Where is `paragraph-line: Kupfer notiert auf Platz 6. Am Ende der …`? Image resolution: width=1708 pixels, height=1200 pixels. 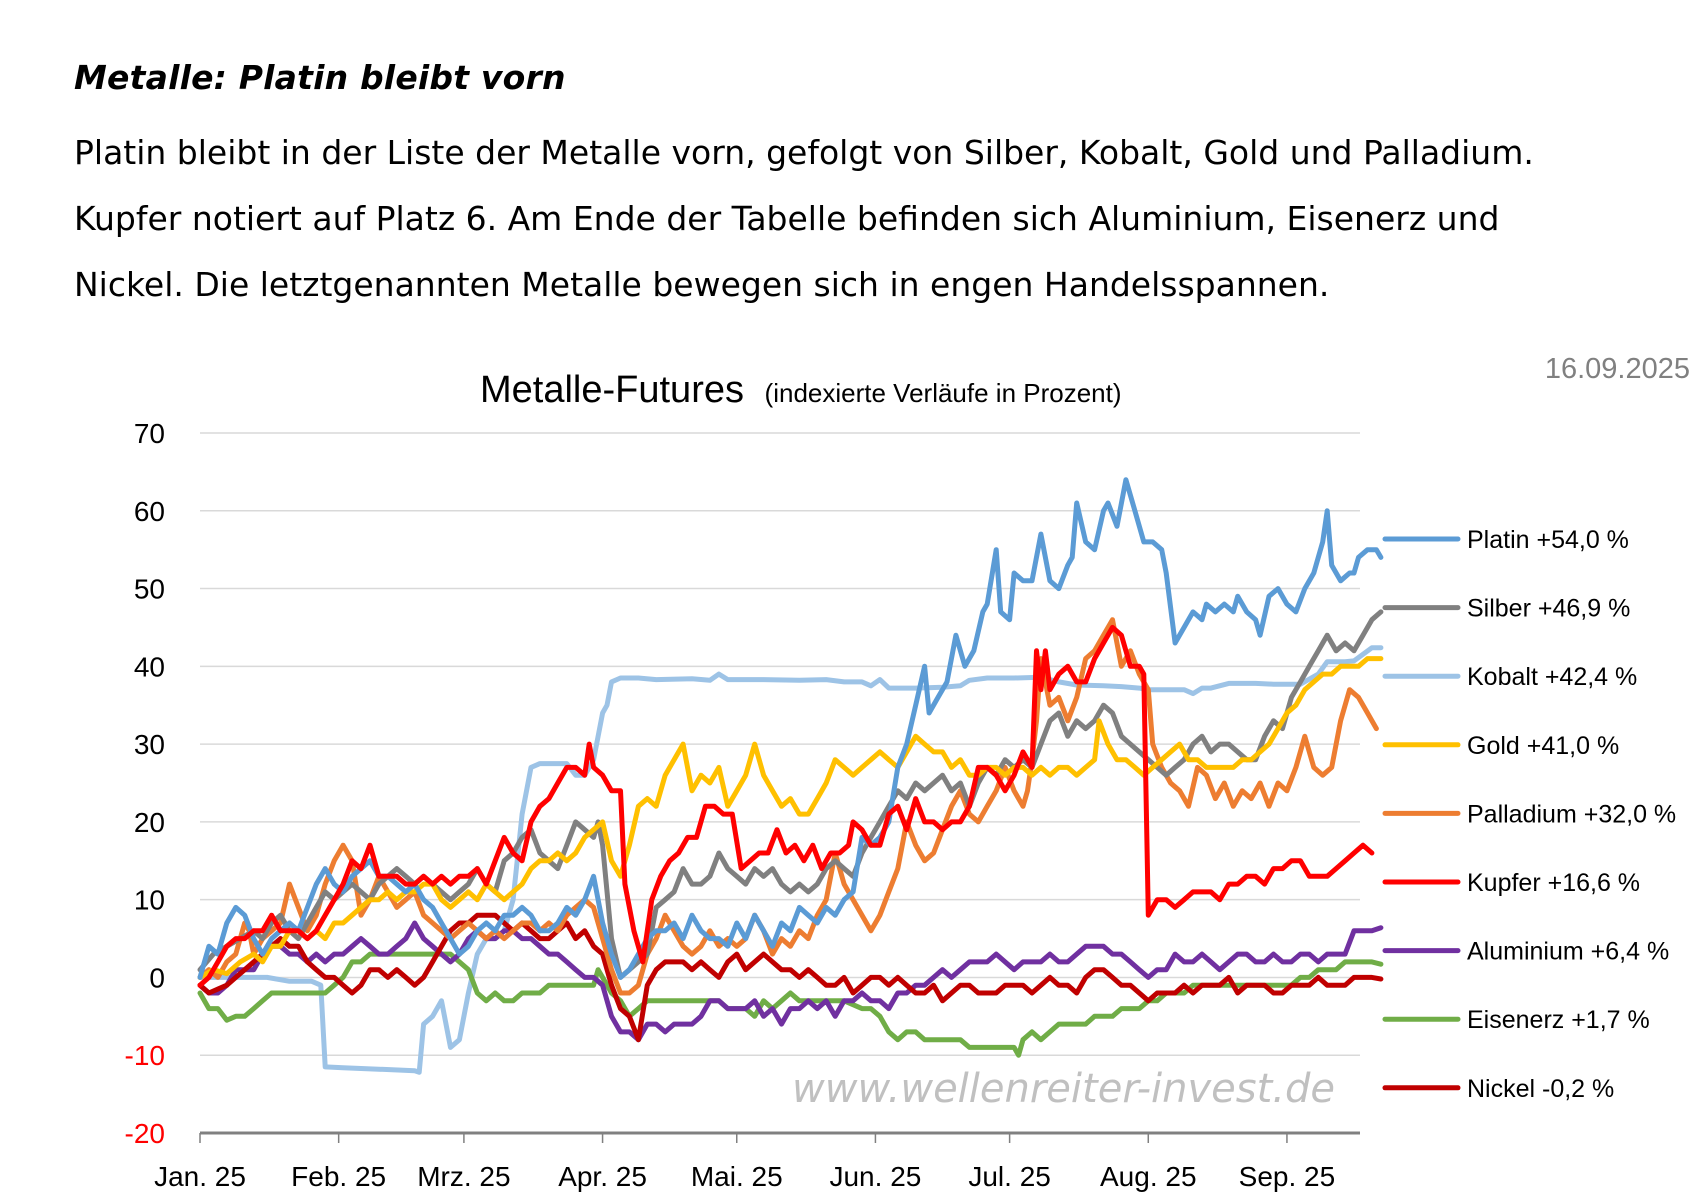 paragraph-line: Kupfer notiert auf Platz 6. Am Ende der … is located at coordinates (787, 218).